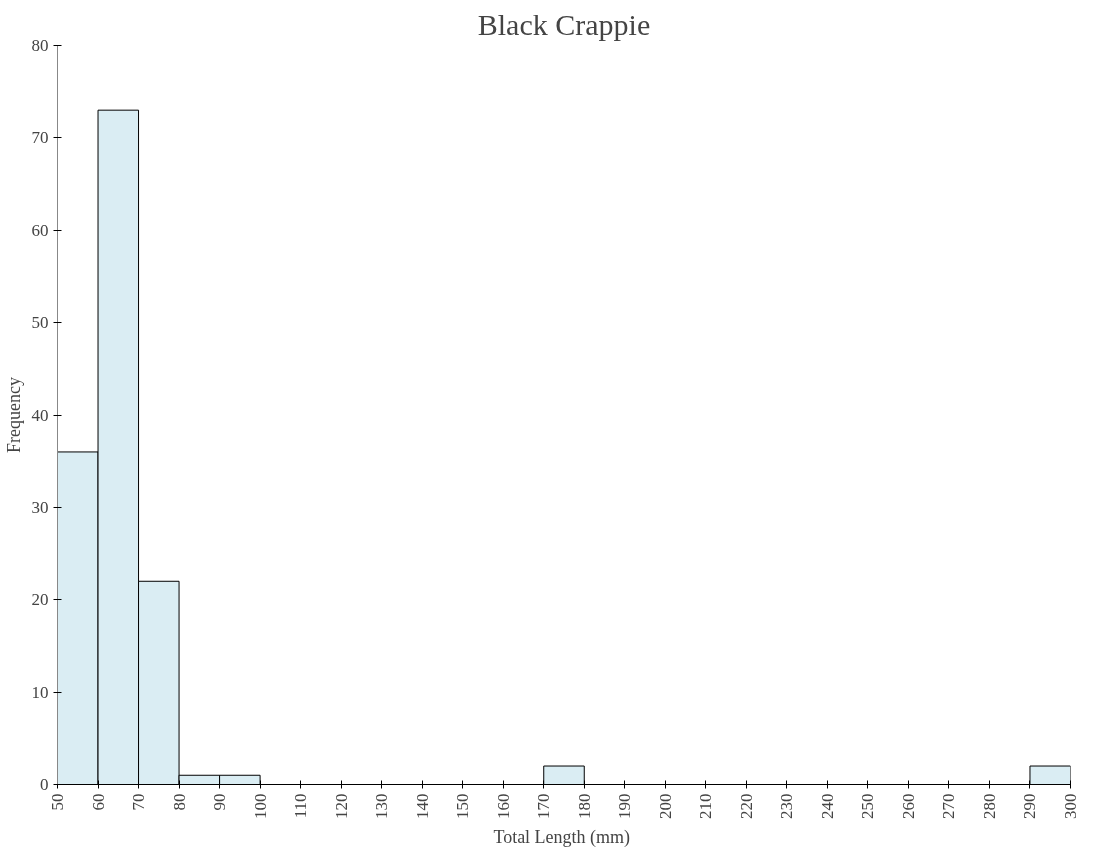 Image resolution: width=1109 pixels, height=860 pixels. What do you see at coordinates (301, 806) in the screenshot?
I see `x-tick-label: 110` at bounding box center [301, 806].